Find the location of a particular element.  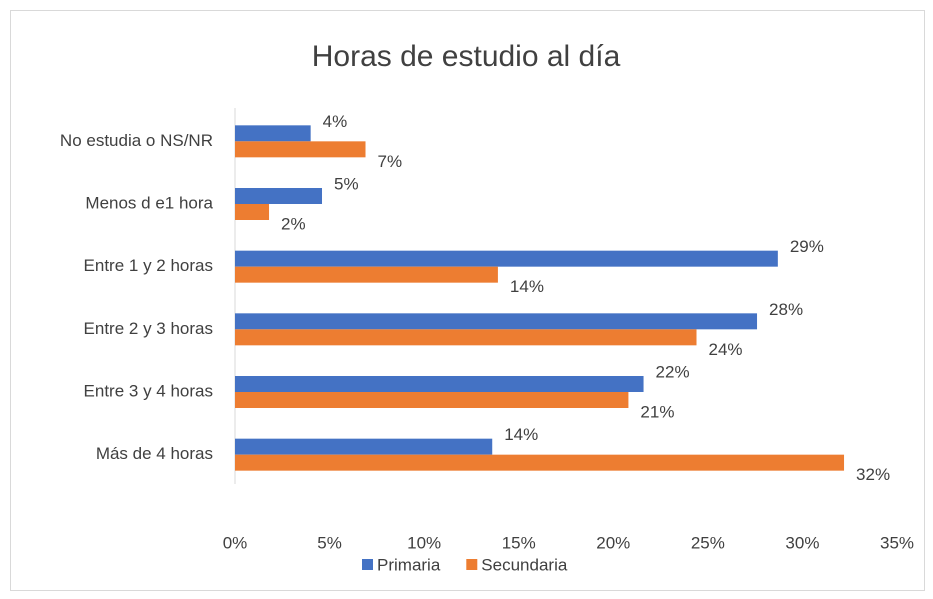

x-tick-label: 5% is located at coordinates (329, 542).